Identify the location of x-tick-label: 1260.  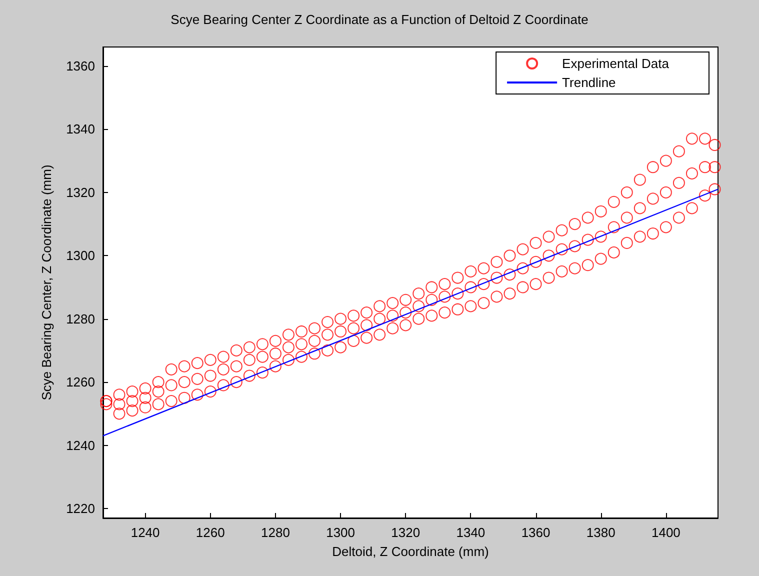
(210, 532).